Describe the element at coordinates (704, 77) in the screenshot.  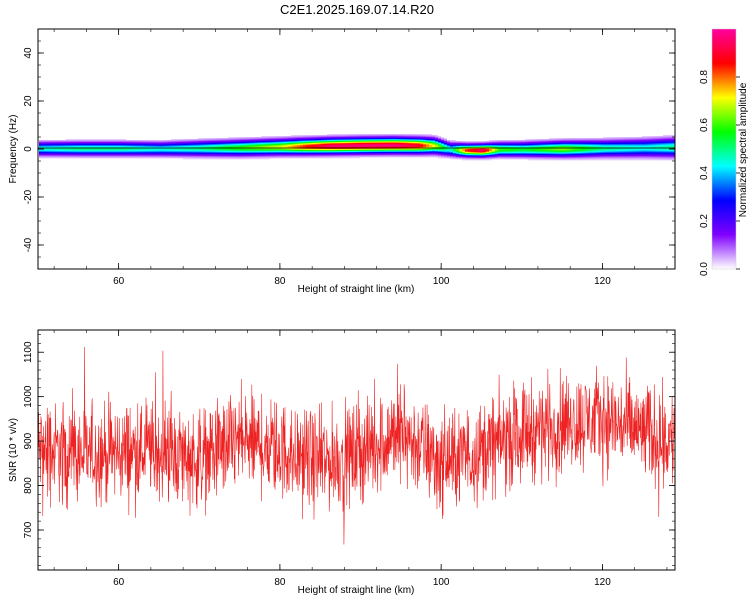
I see `colorbar-tick-label: 0.8` at that location.